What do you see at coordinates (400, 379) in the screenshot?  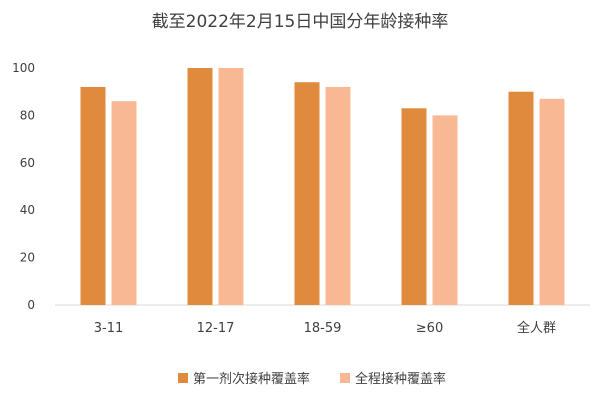 I see `legend-label-1: 全程接种覆盖率` at bounding box center [400, 379].